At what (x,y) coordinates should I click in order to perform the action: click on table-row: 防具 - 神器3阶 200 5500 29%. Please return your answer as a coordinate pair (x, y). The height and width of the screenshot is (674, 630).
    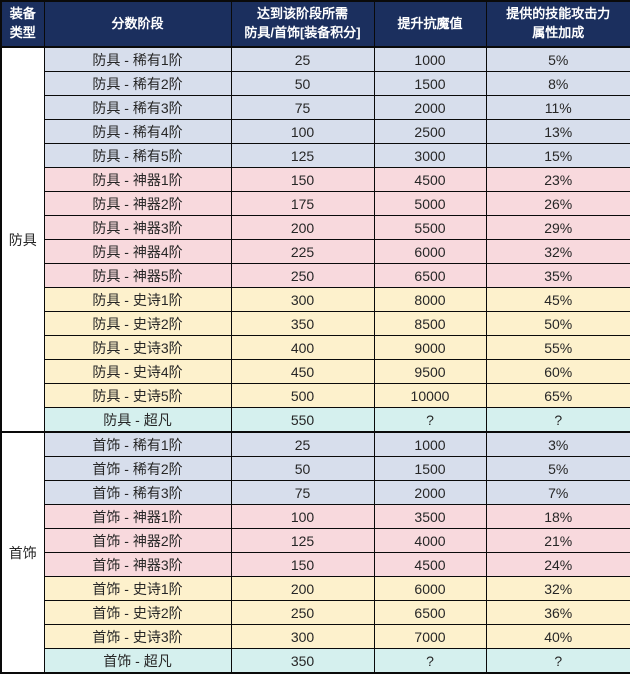
    Looking at the image, I should click on (315, 227).